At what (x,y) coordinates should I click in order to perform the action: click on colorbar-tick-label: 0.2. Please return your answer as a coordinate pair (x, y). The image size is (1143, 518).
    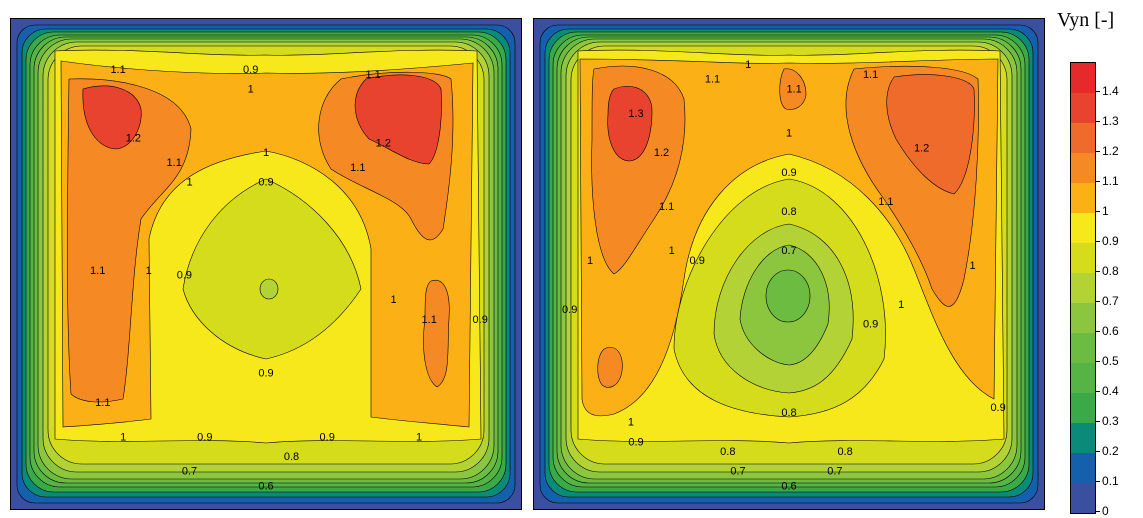
    Looking at the image, I should click on (1107, 451).